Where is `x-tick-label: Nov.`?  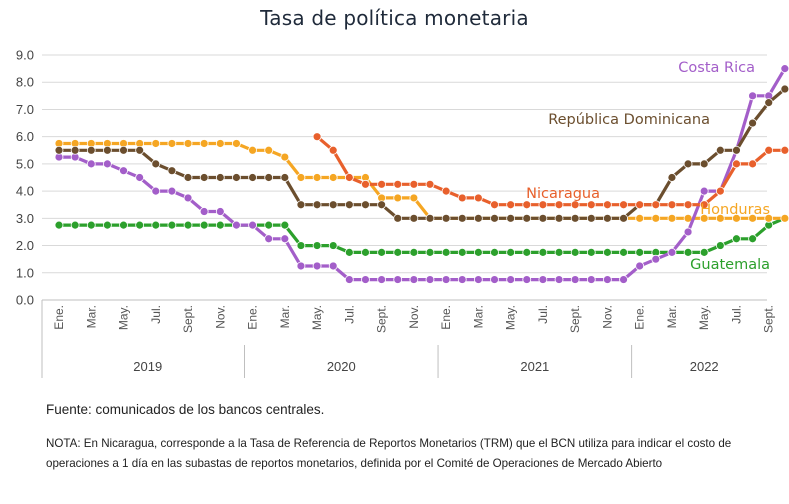 x-tick-label: Nov. is located at coordinates (607, 317).